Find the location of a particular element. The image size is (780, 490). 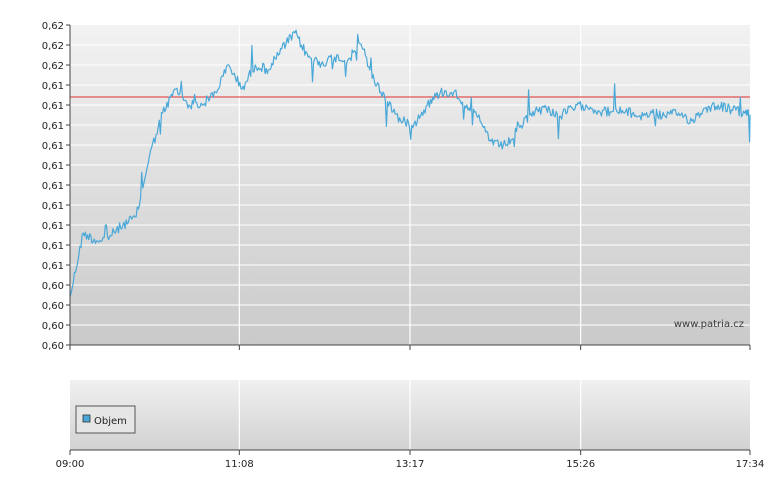

x-tick-label: 17:34 is located at coordinates (750, 464).